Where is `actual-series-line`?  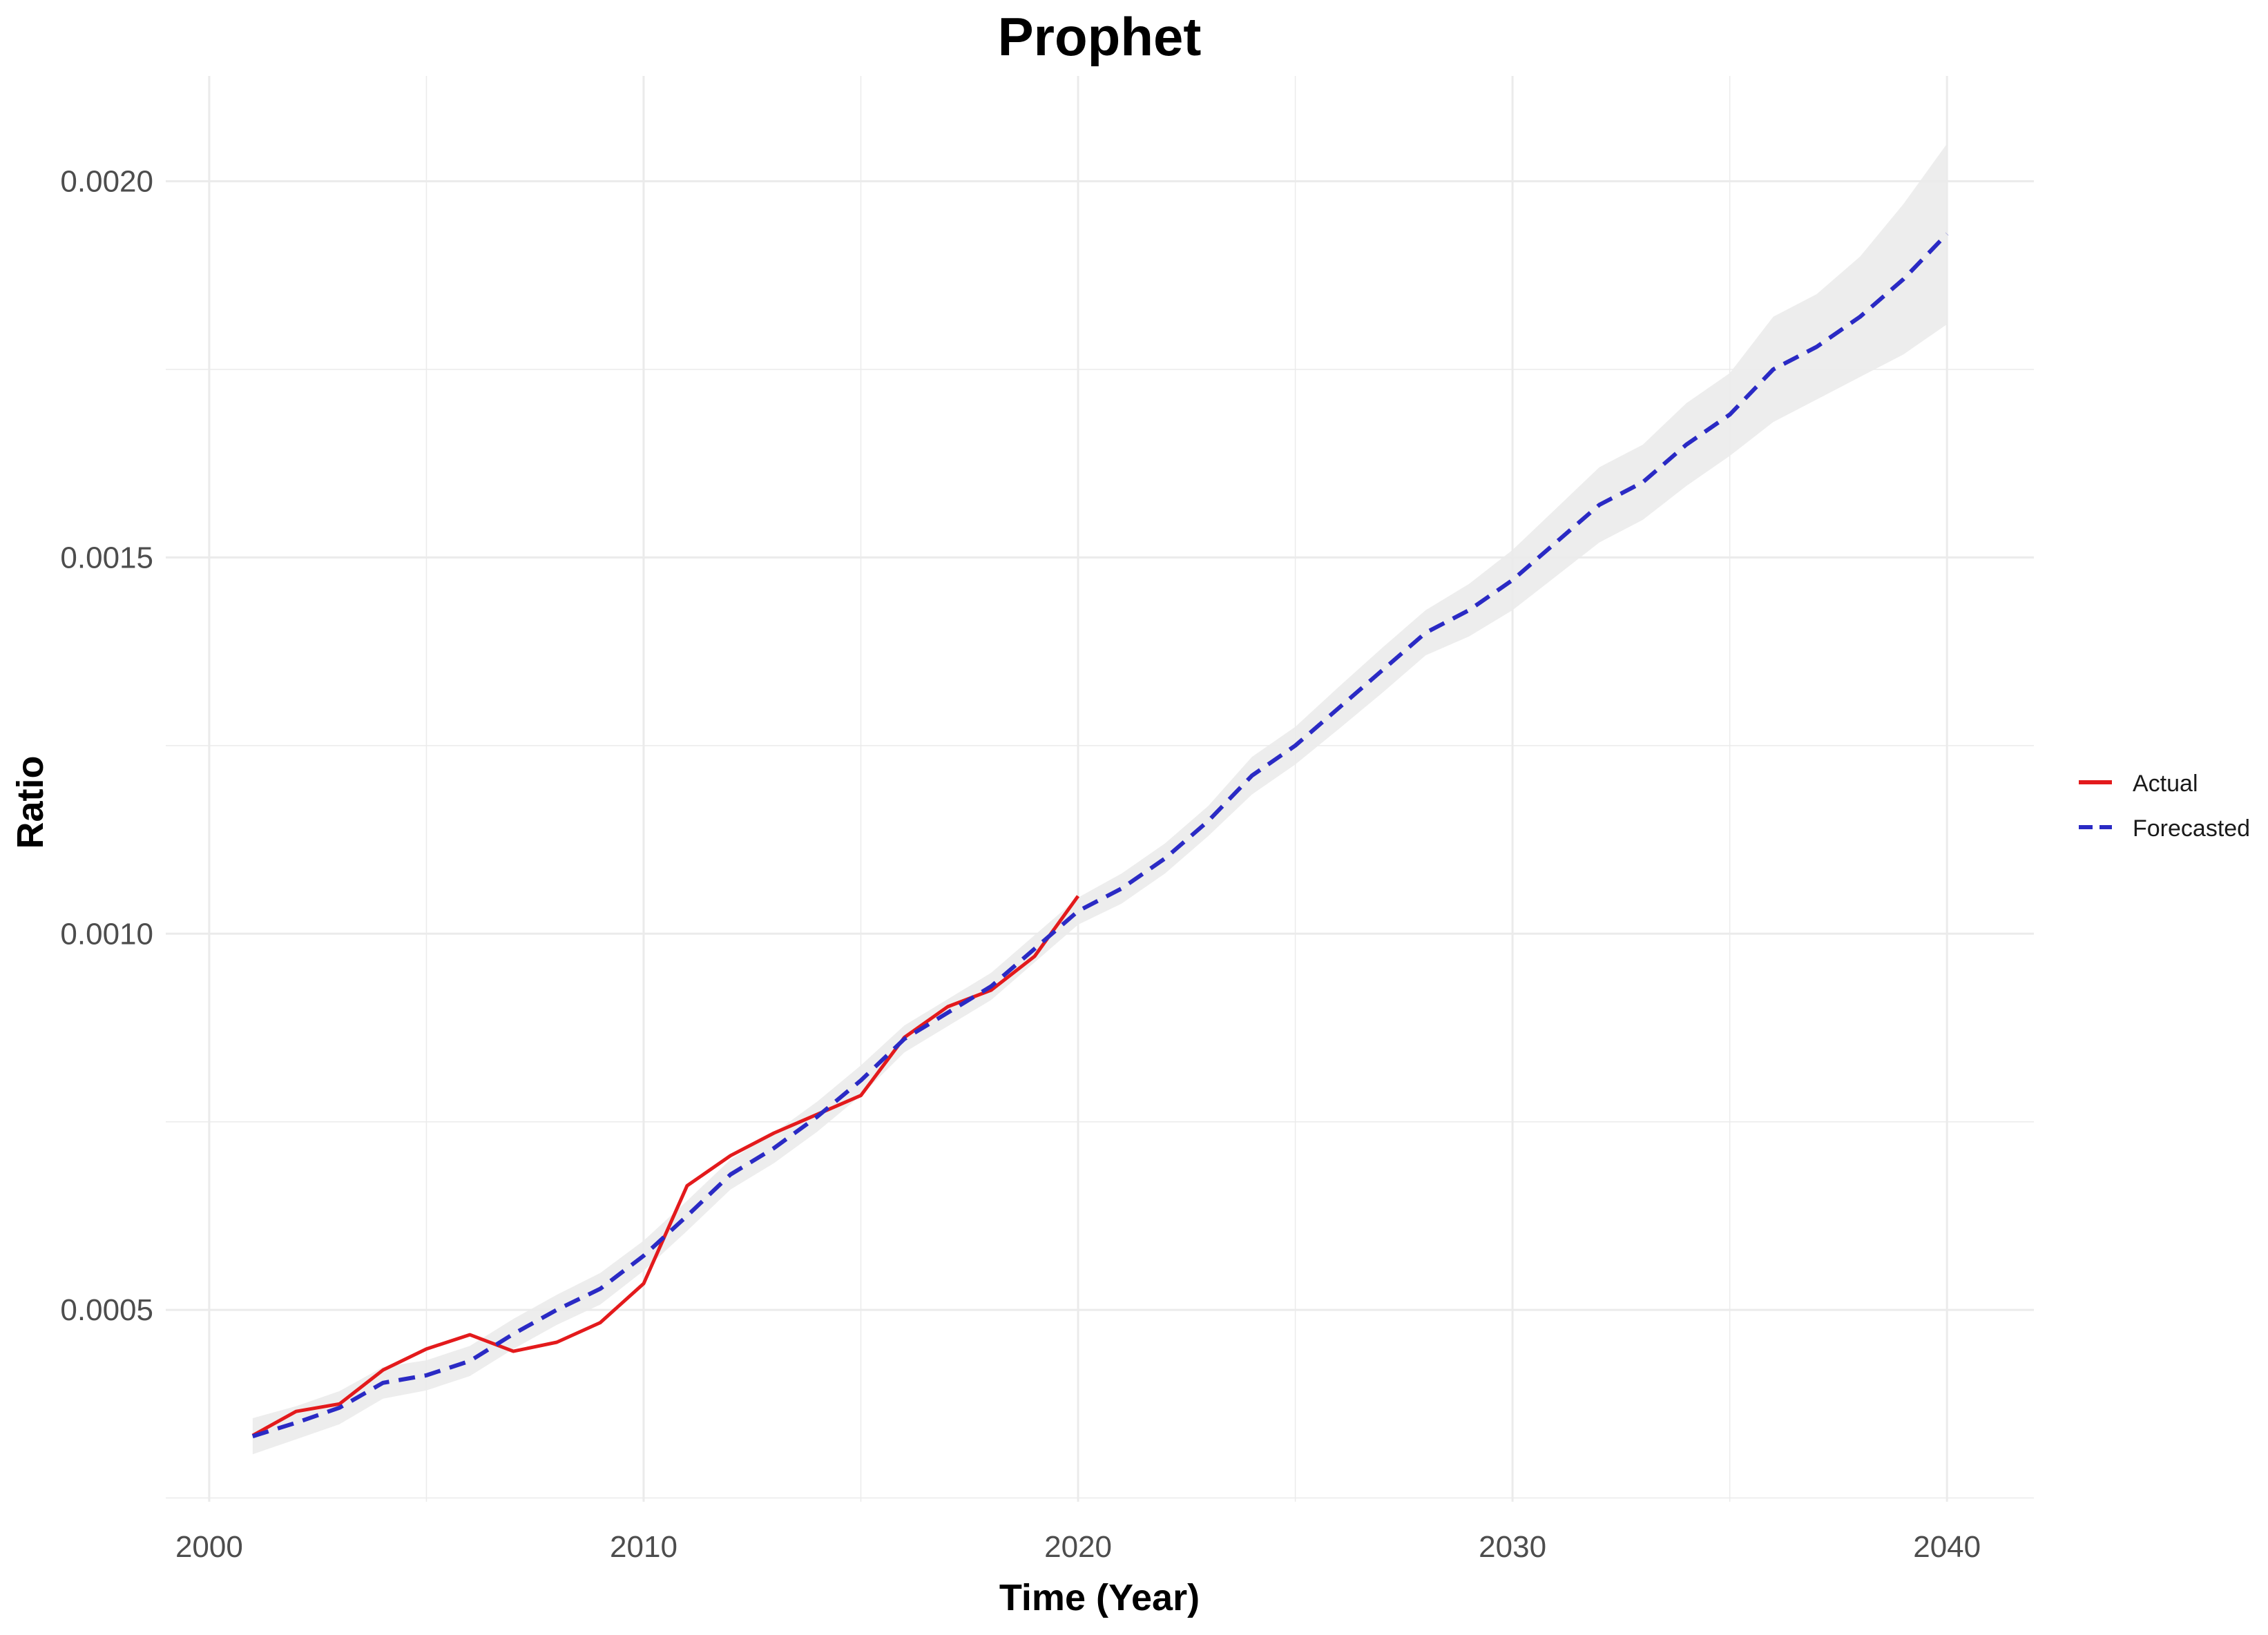
actual-series-line is located at coordinates (665, 1166).